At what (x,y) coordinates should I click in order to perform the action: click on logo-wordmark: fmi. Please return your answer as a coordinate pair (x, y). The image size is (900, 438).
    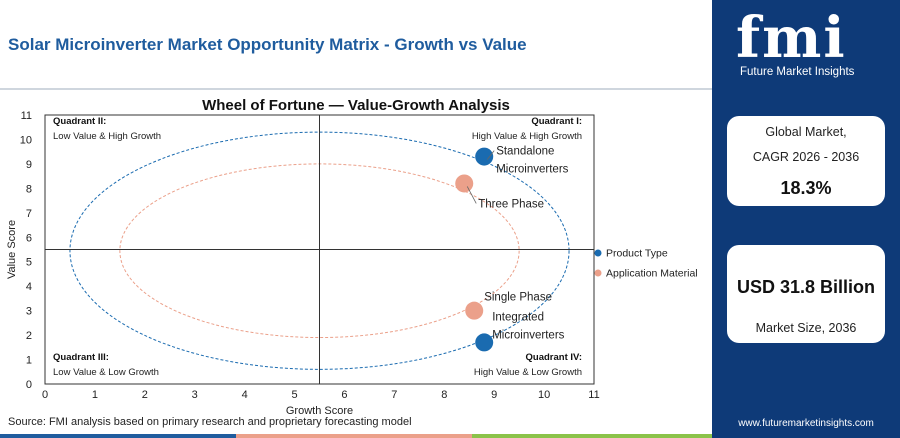
    Looking at the image, I should click on (791, 38).